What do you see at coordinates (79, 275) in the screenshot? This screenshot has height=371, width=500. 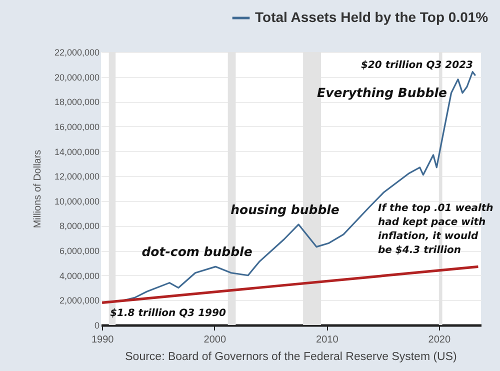 I see `y-tick-label: 4,000,000` at bounding box center [79, 275].